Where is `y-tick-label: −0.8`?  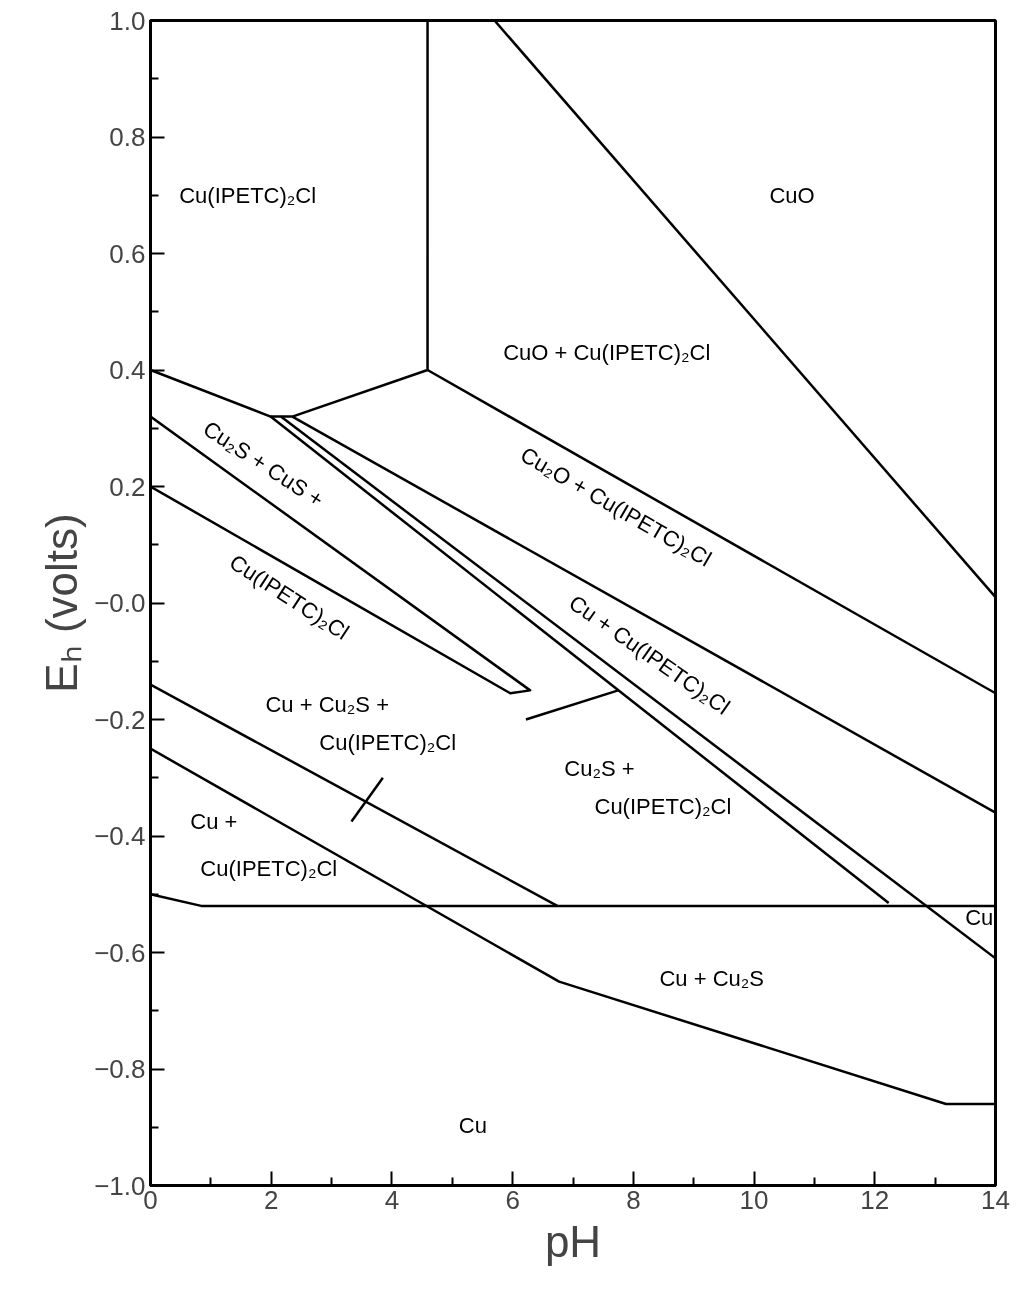 y-tick-label: −0.8 is located at coordinates (120, 1069).